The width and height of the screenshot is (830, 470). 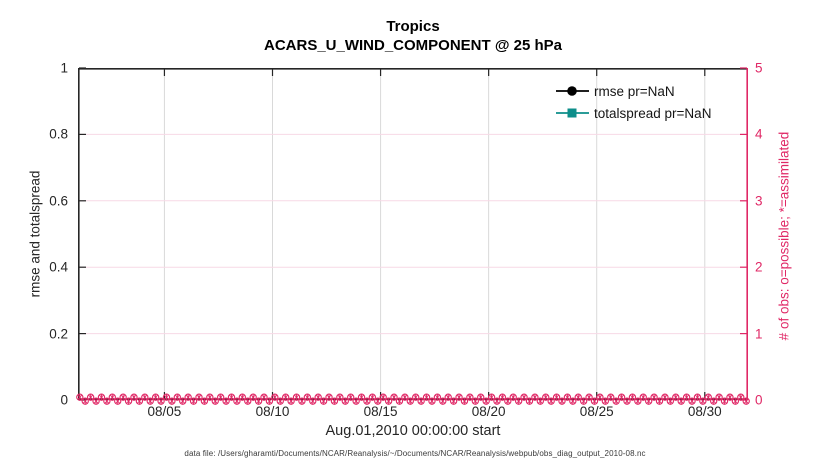 I want to click on left-y-tick-label: 0.2, so click(x=58, y=334).